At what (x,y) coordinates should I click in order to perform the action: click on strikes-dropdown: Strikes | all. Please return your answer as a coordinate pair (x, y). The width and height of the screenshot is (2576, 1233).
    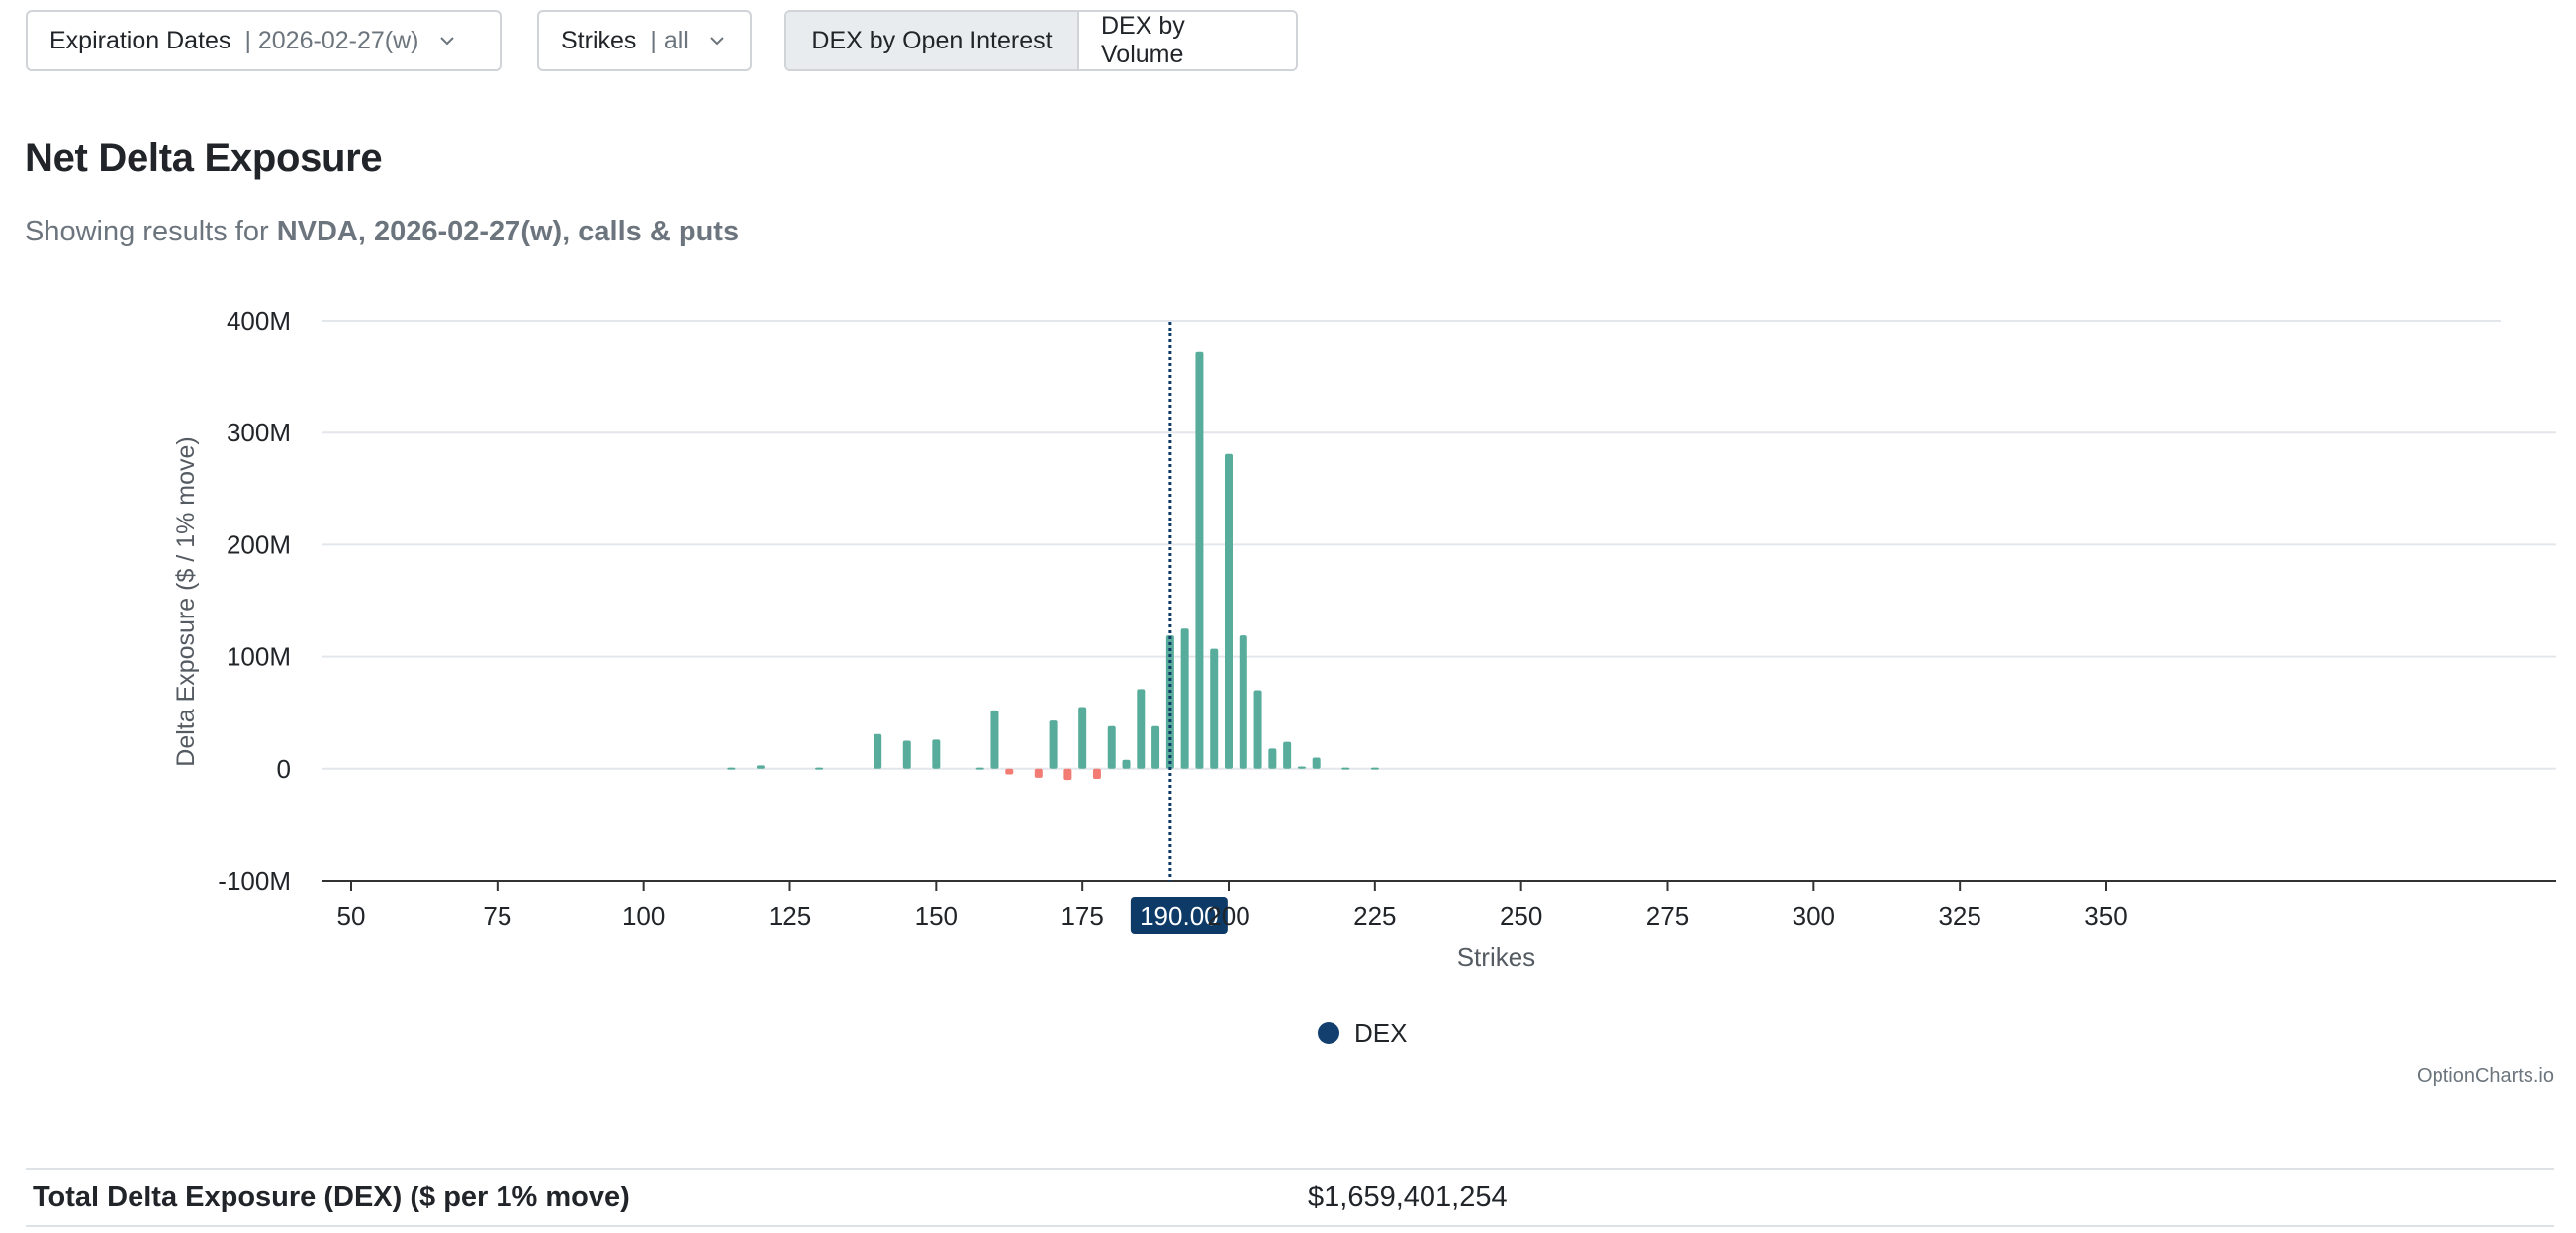
    Looking at the image, I should click on (644, 40).